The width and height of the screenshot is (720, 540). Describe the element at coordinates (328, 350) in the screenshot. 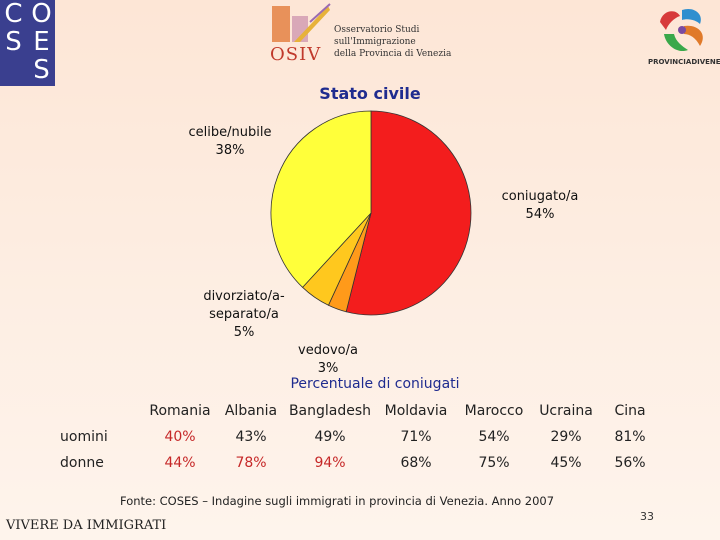

I see `pie-label-name: vedovo/a` at that location.